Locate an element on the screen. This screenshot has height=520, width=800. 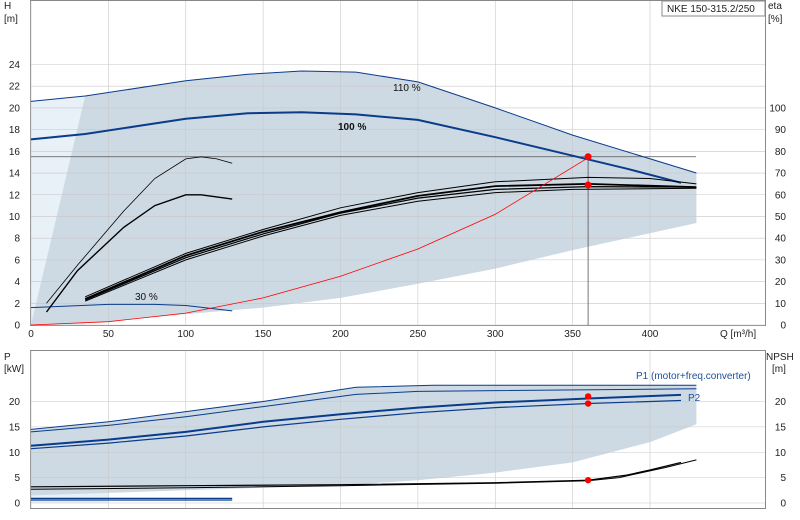
duty-eta-point is located at coordinates (588, 185).